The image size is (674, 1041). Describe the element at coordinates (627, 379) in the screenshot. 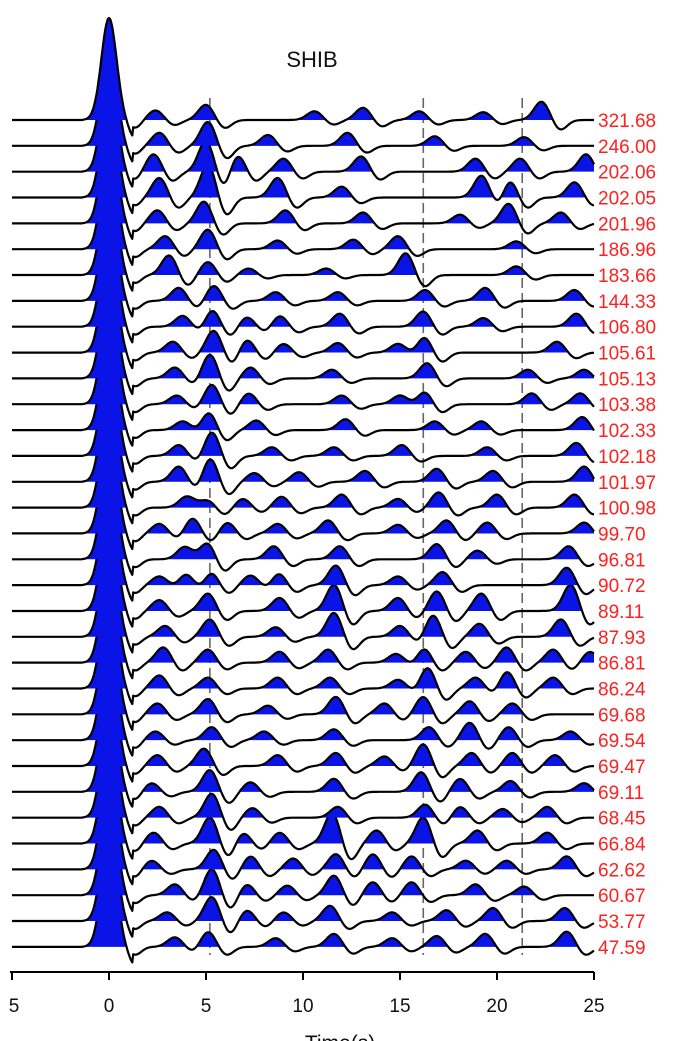

I see `trace-label-105.13: 105.13` at that location.